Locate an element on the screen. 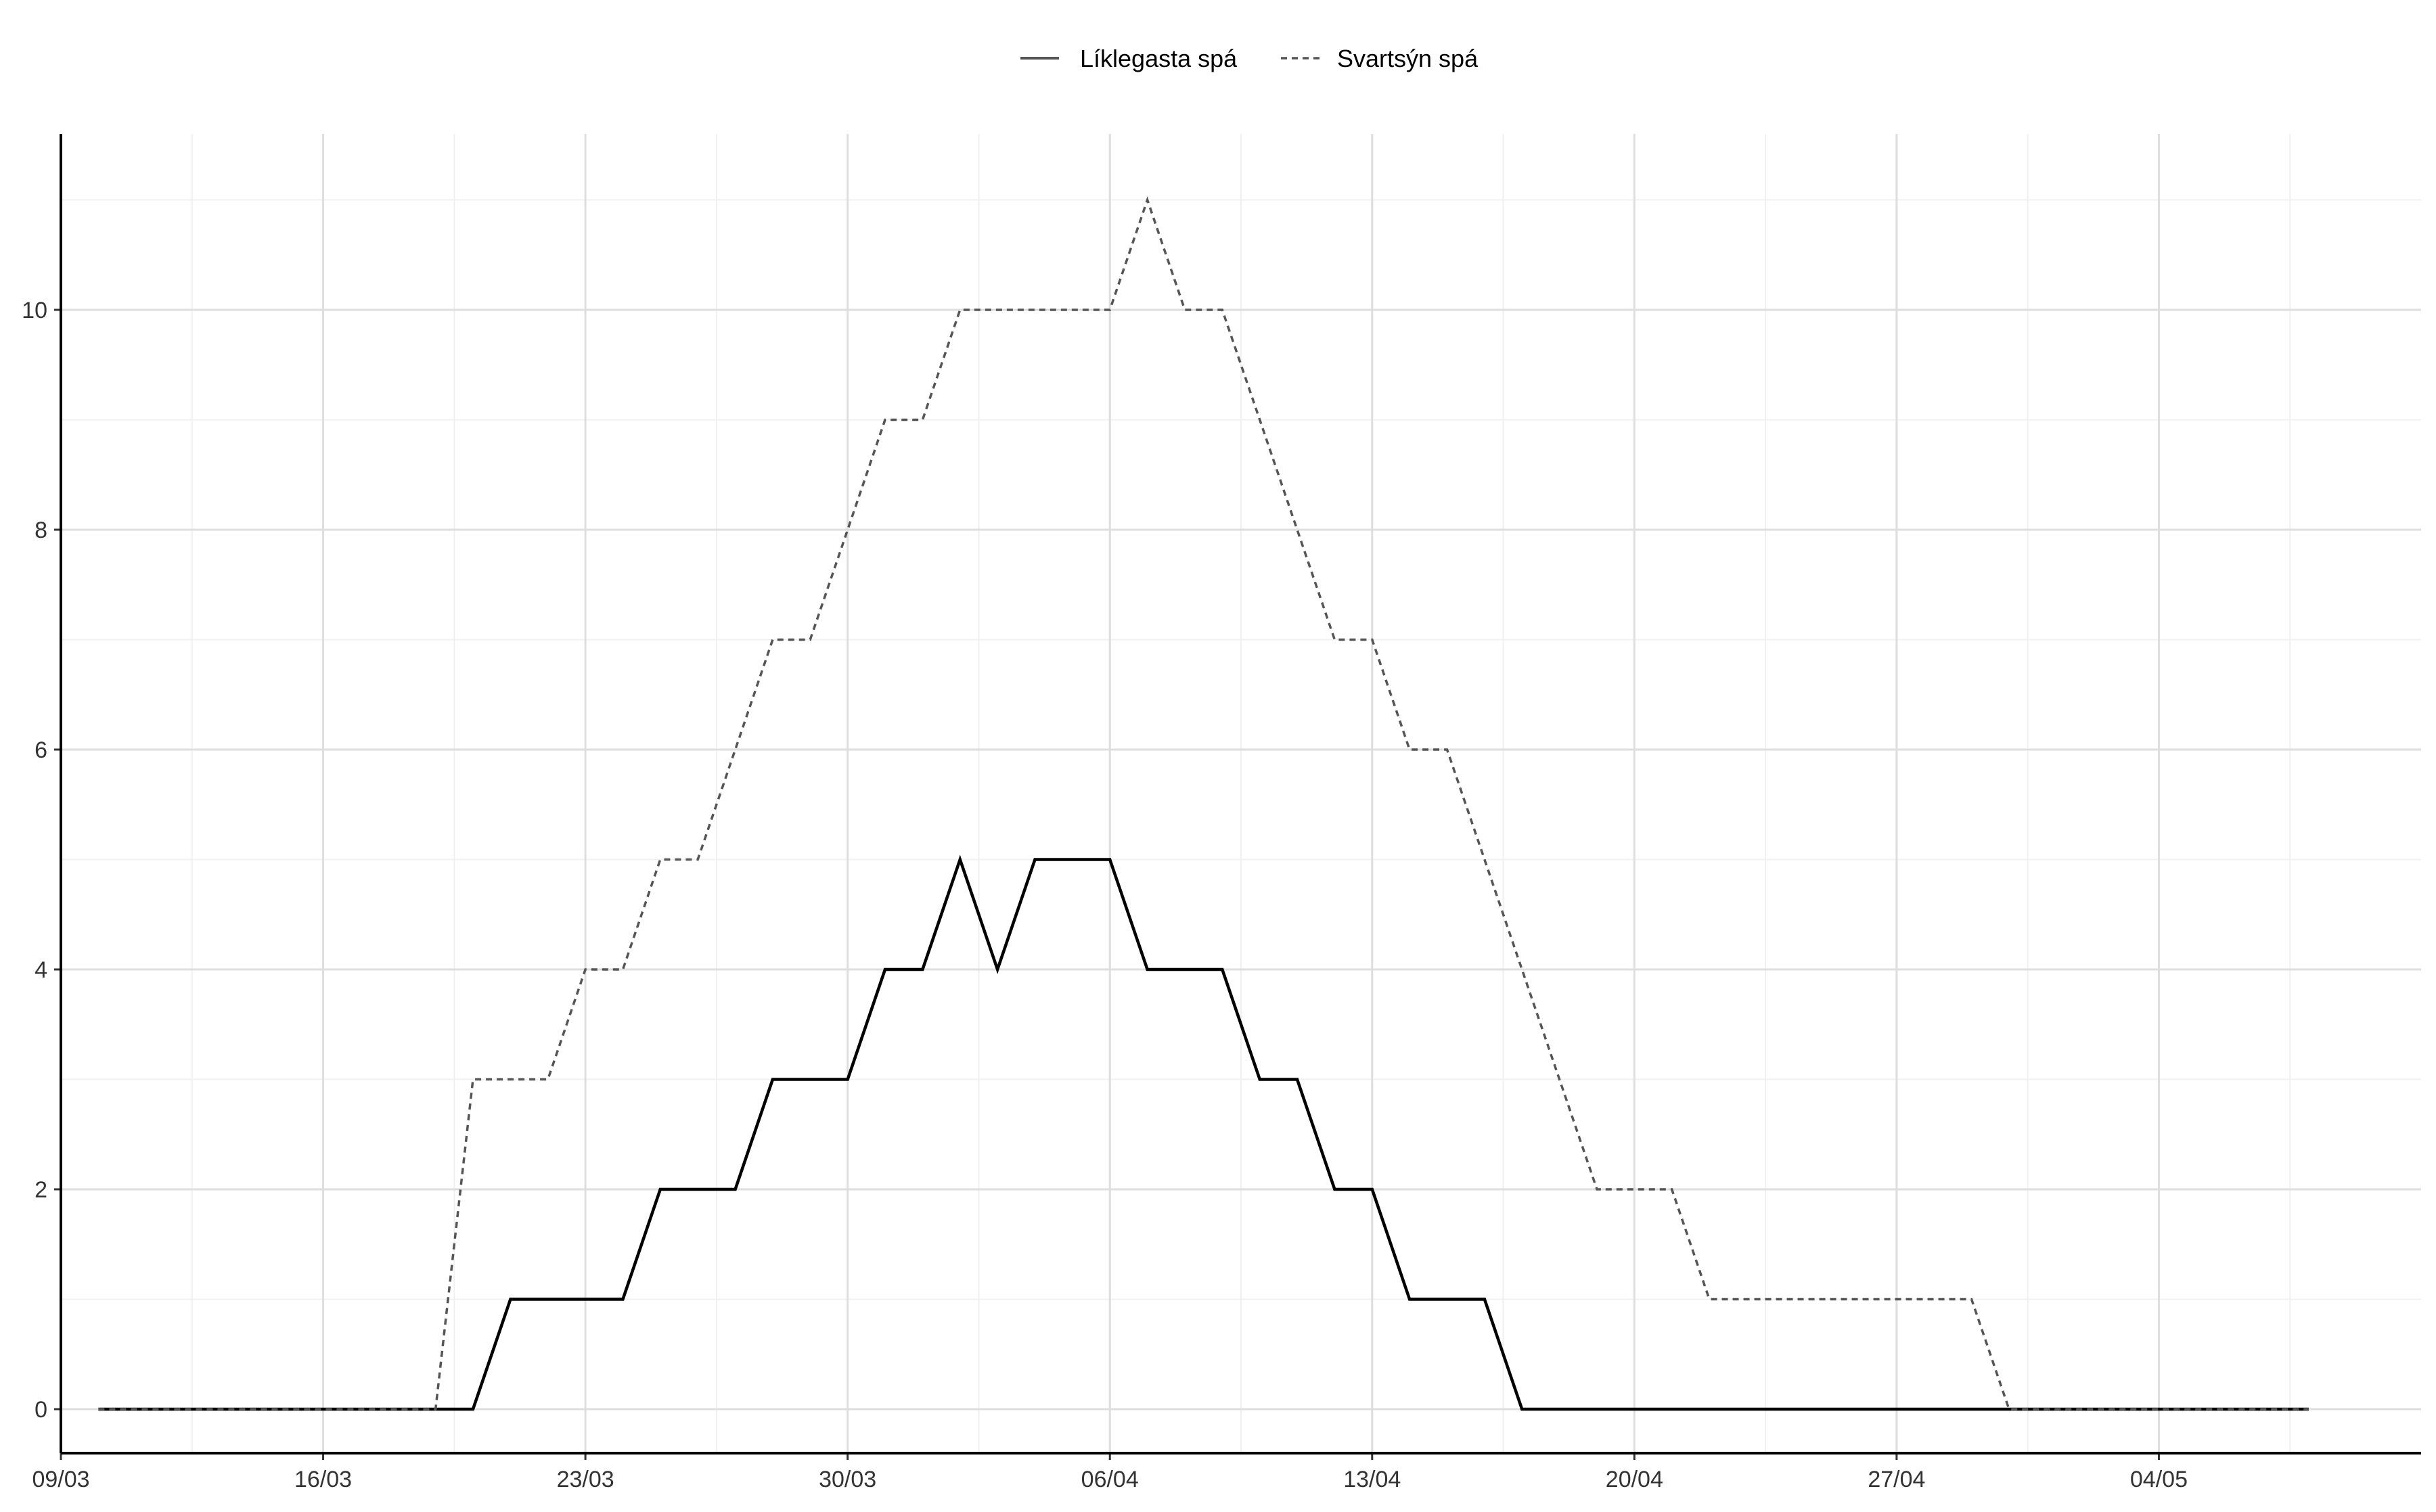 Image resolution: width=2436 pixels, height=1512 pixels. x-tick-label: 16/03 is located at coordinates (323, 1480).